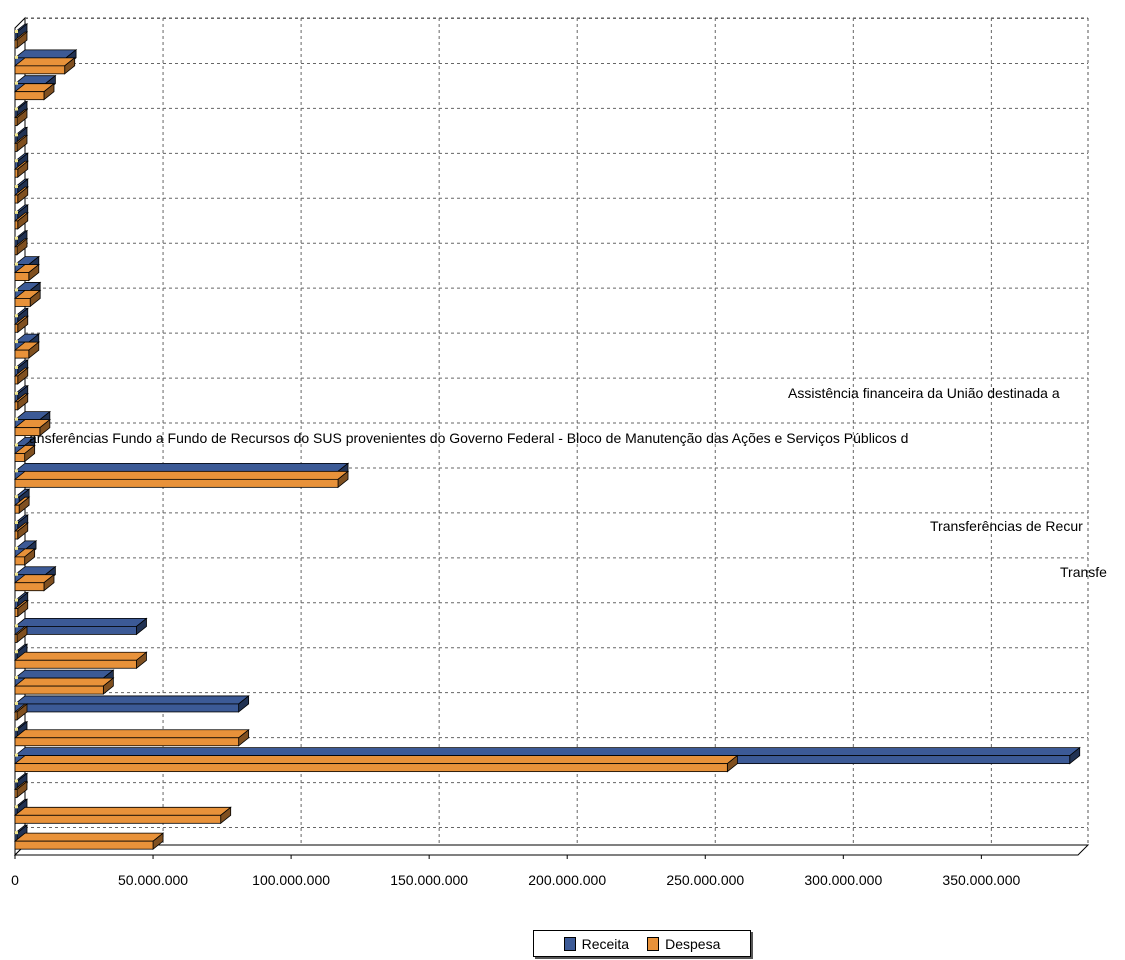 The width and height of the screenshot is (1125, 960). I want to click on legend-item-despesa: Despesa, so click(683, 944).